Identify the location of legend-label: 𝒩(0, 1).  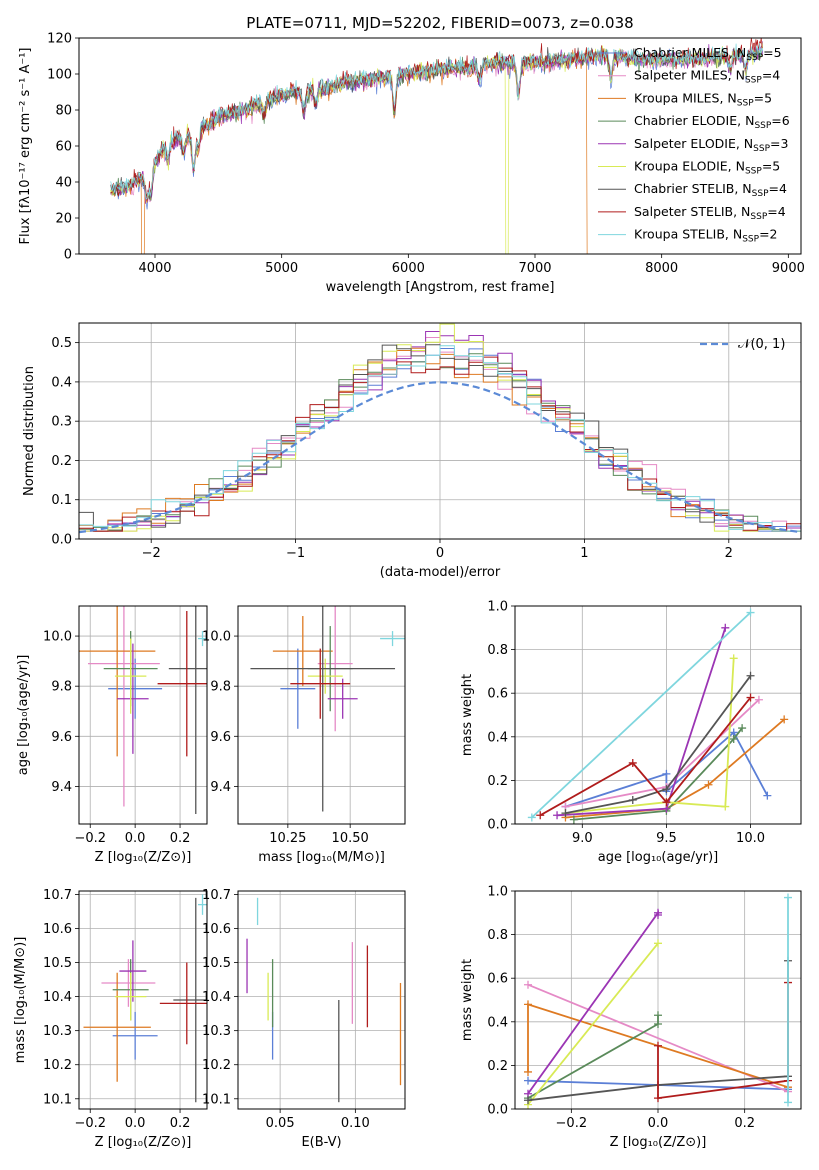
(761, 344).